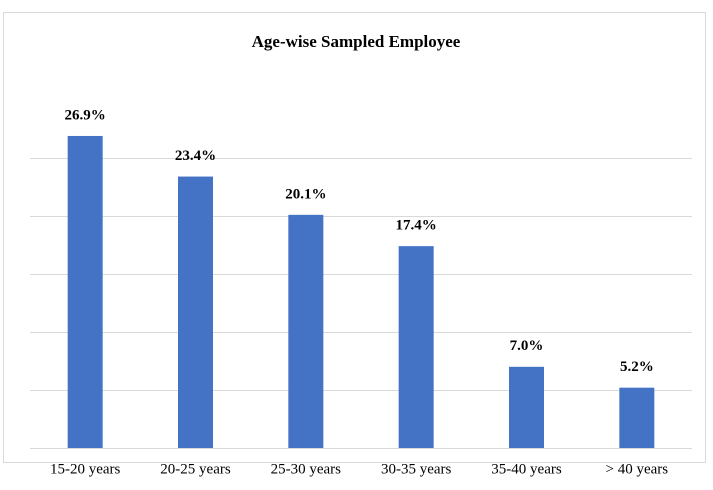 The height and width of the screenshot is (490, 713). I want to click on data-label: 26.9%, so click(85, 115).